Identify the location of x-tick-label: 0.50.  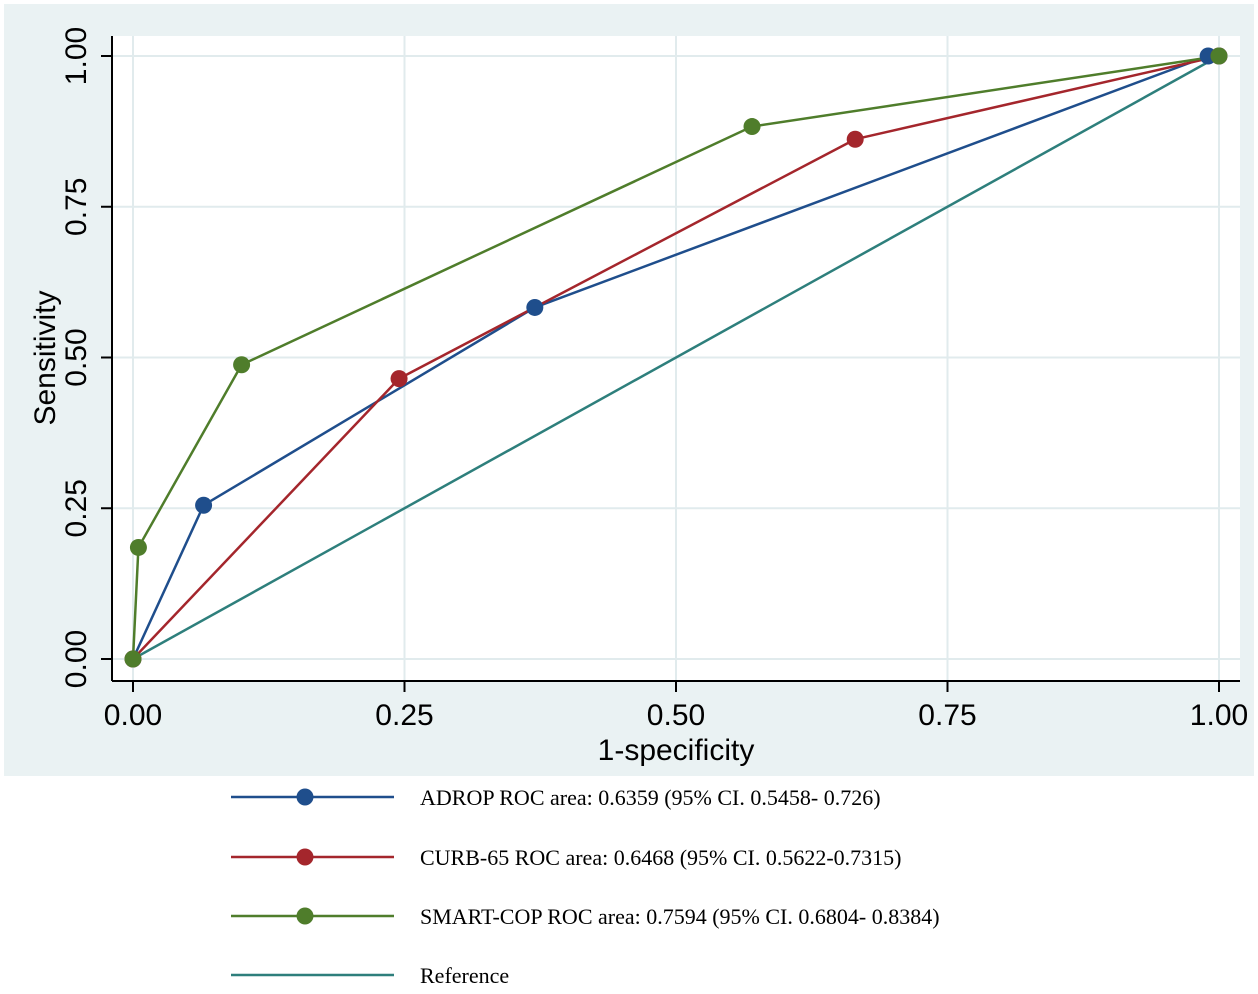
(676, 715).